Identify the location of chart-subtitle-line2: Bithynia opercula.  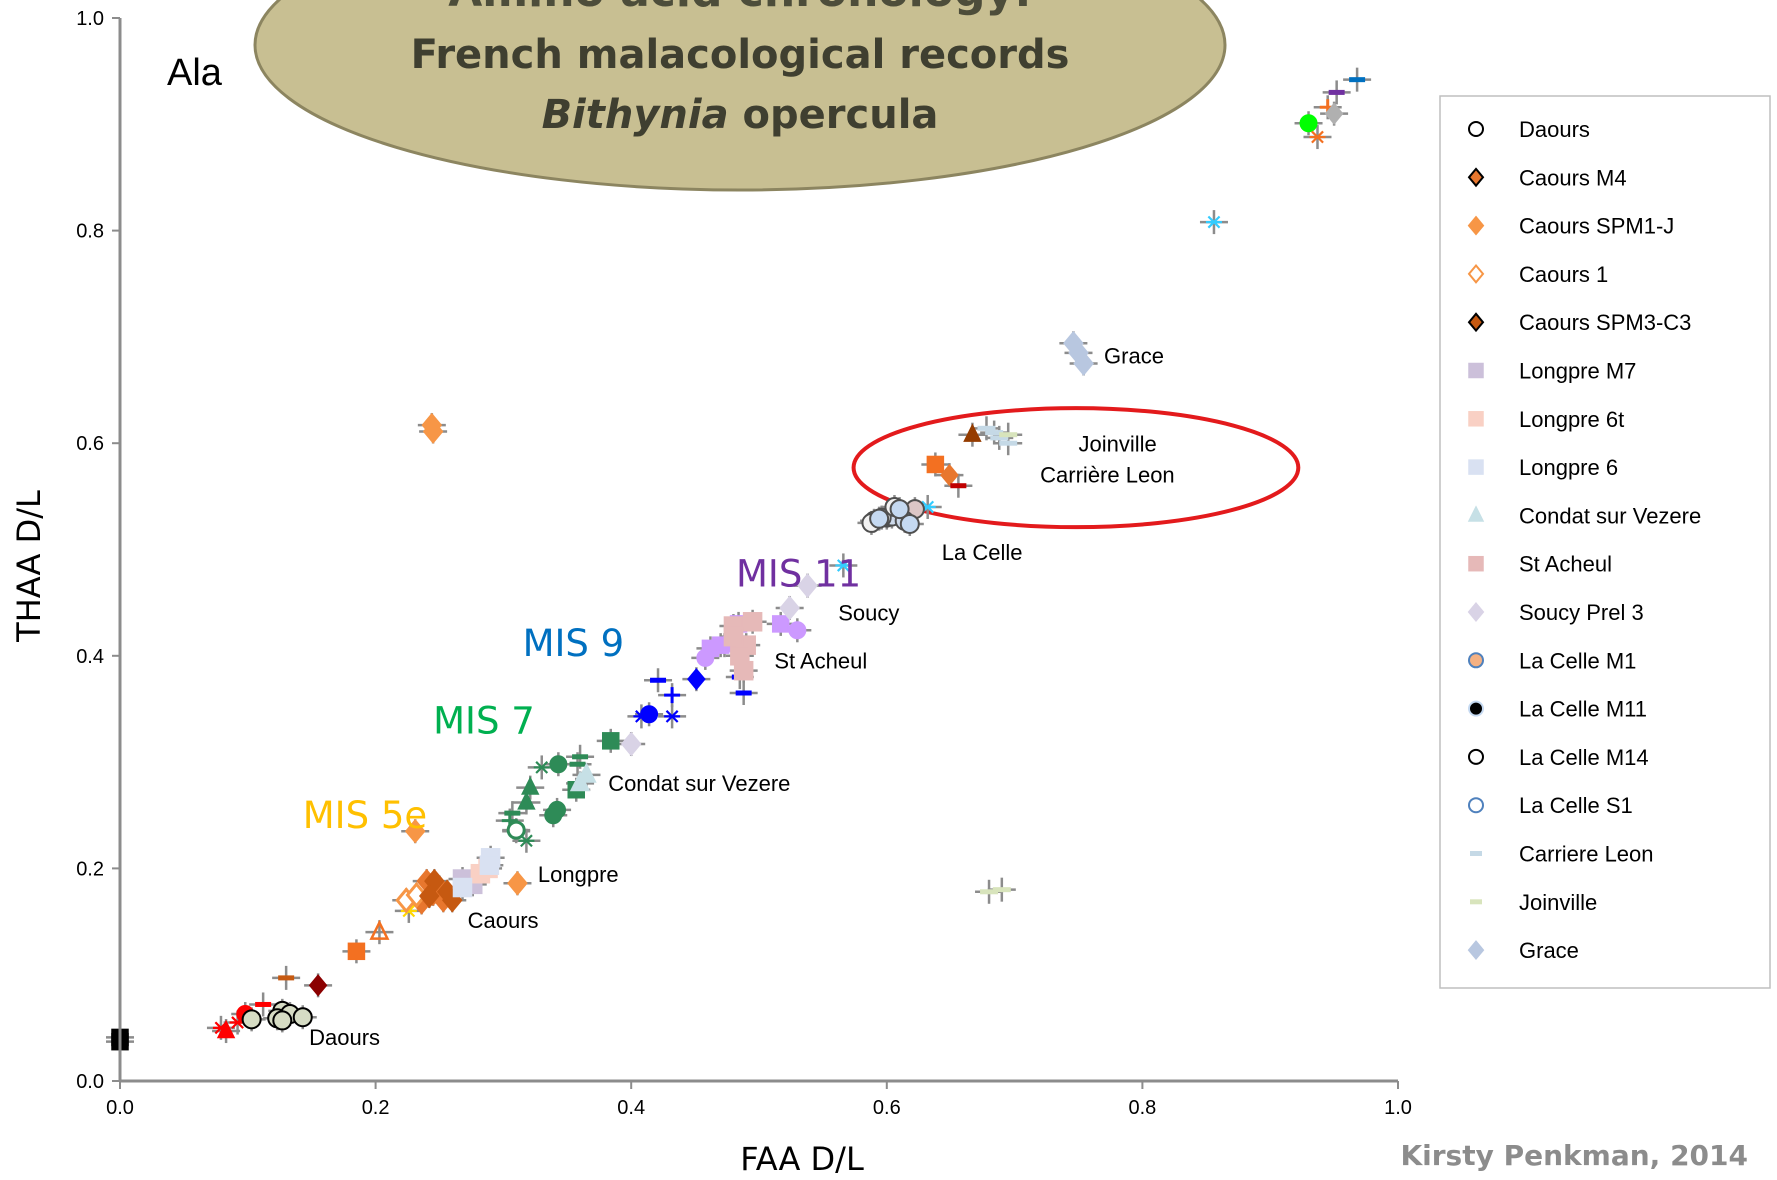
(740, 115).